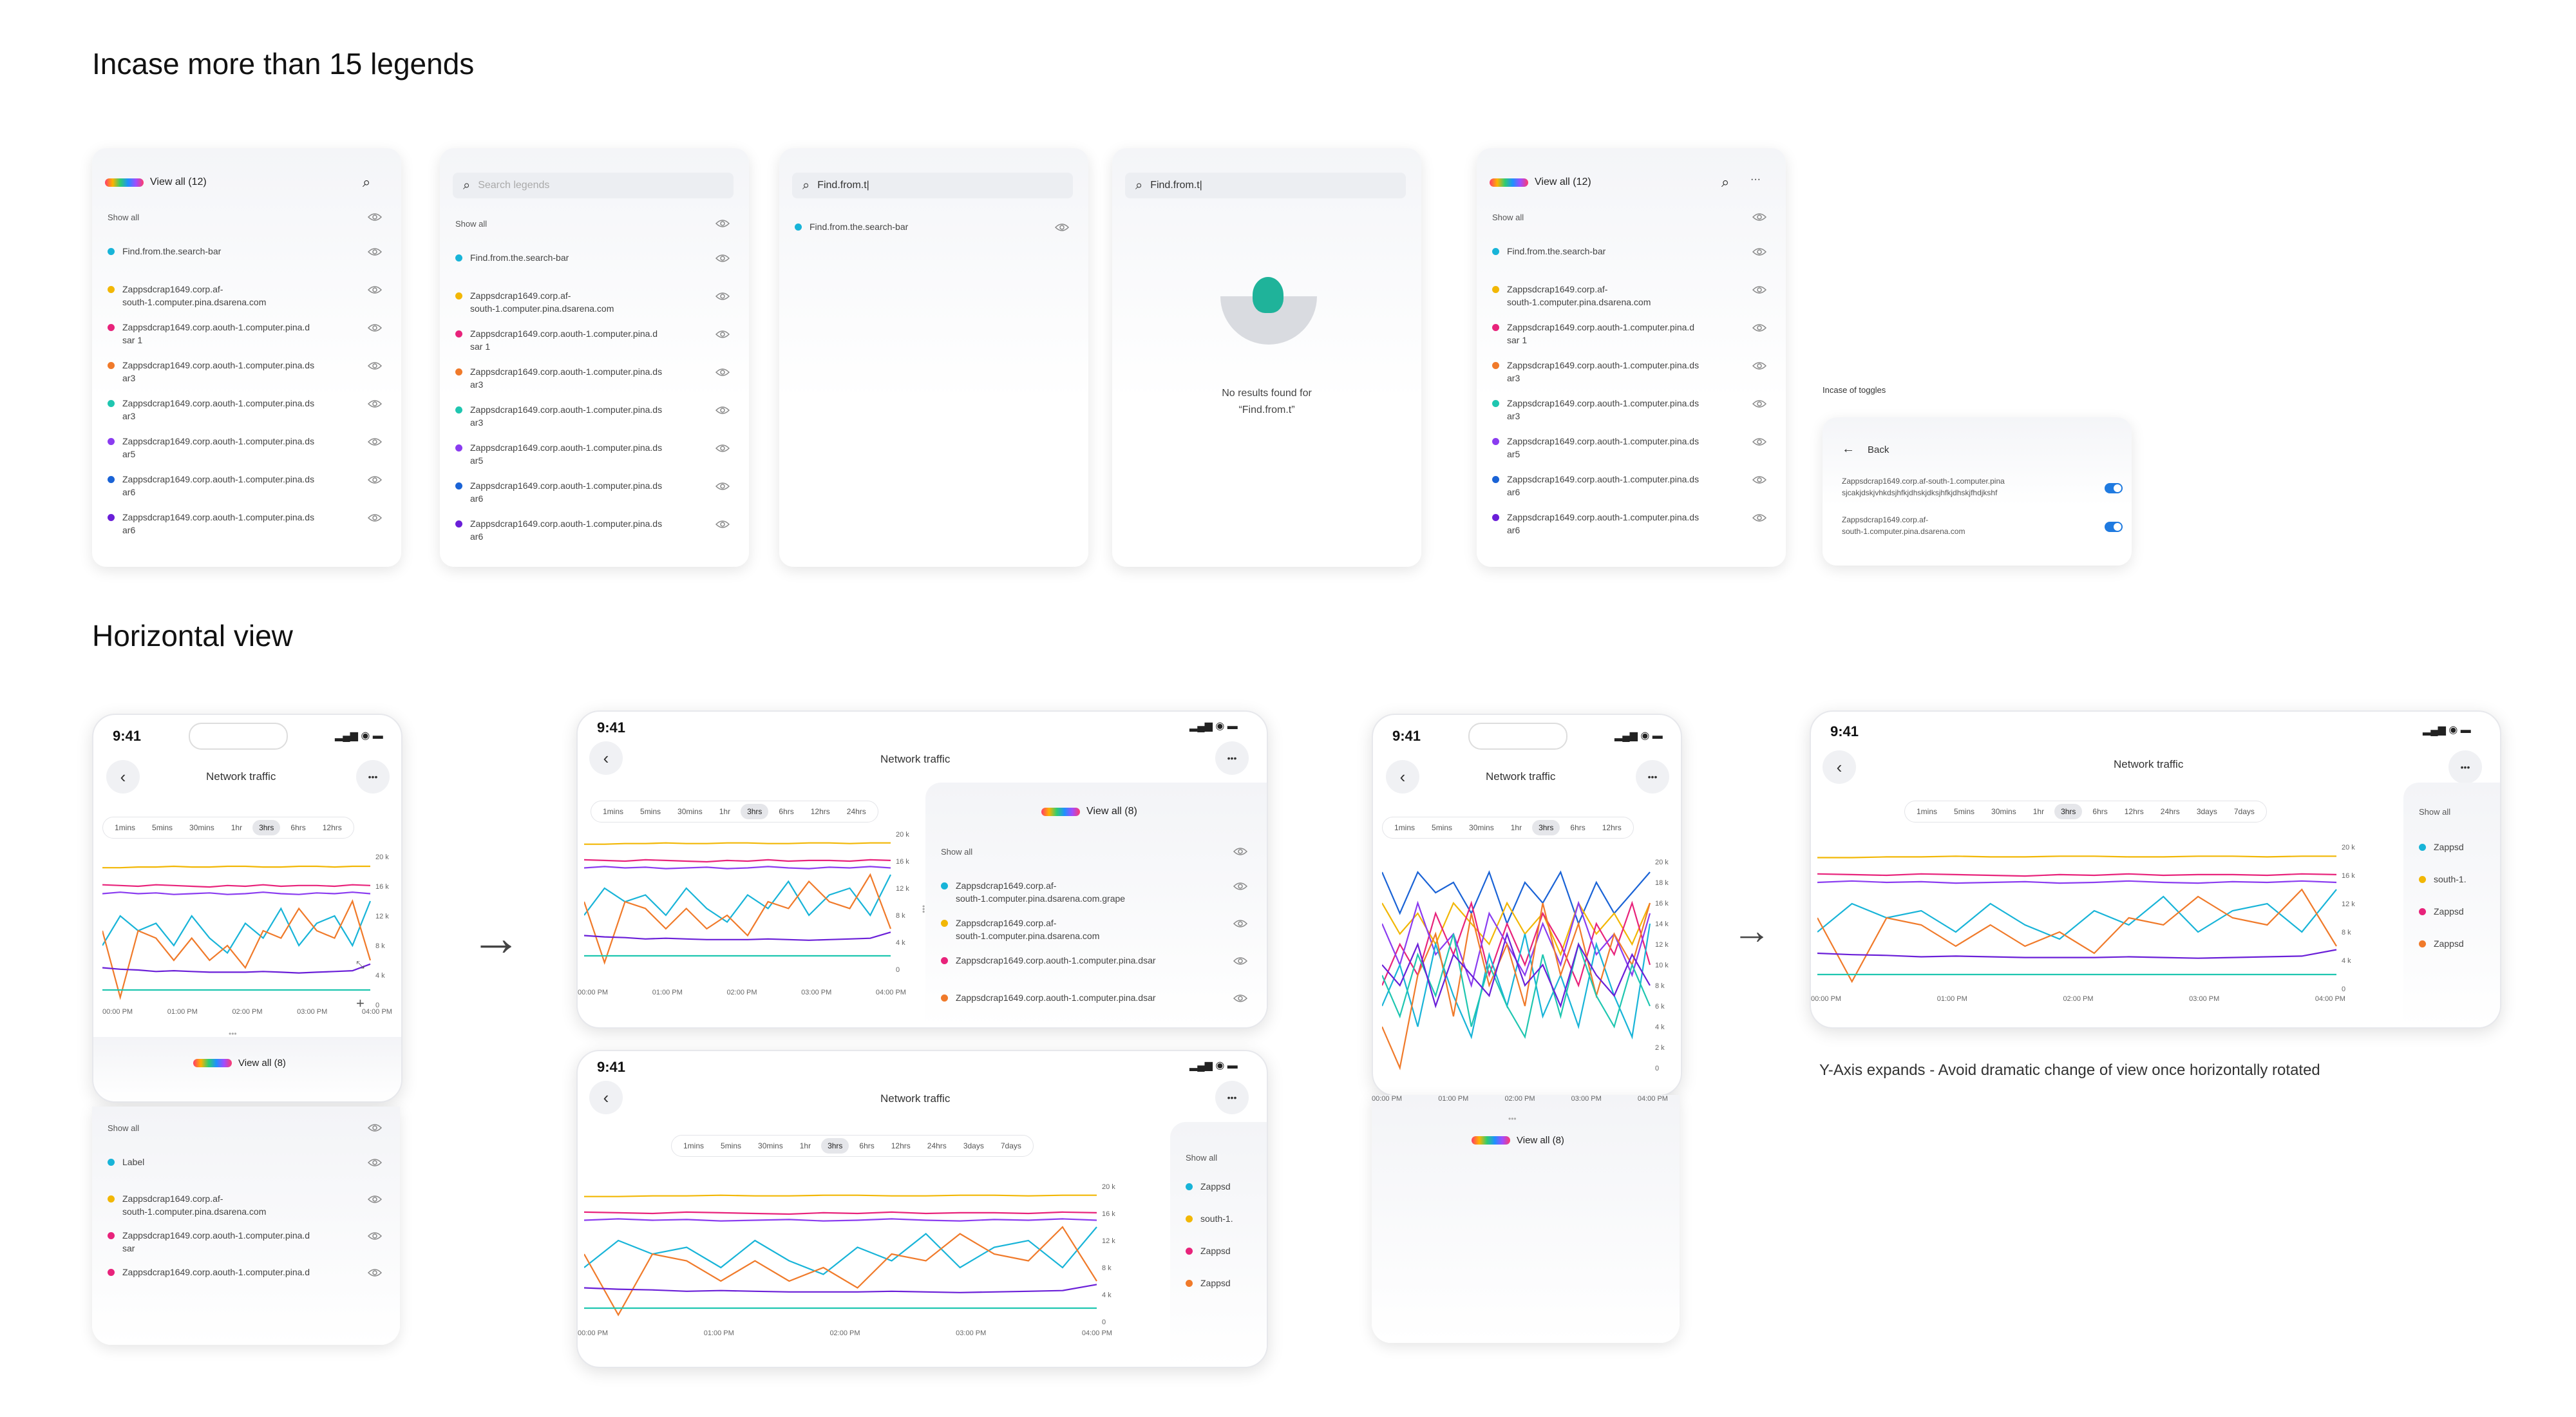 The height and width of the screenshot is (1417, 2576). Describe the element at coordinates (1878, 449) in the screenshot. I see `back-label: Back` at that location.